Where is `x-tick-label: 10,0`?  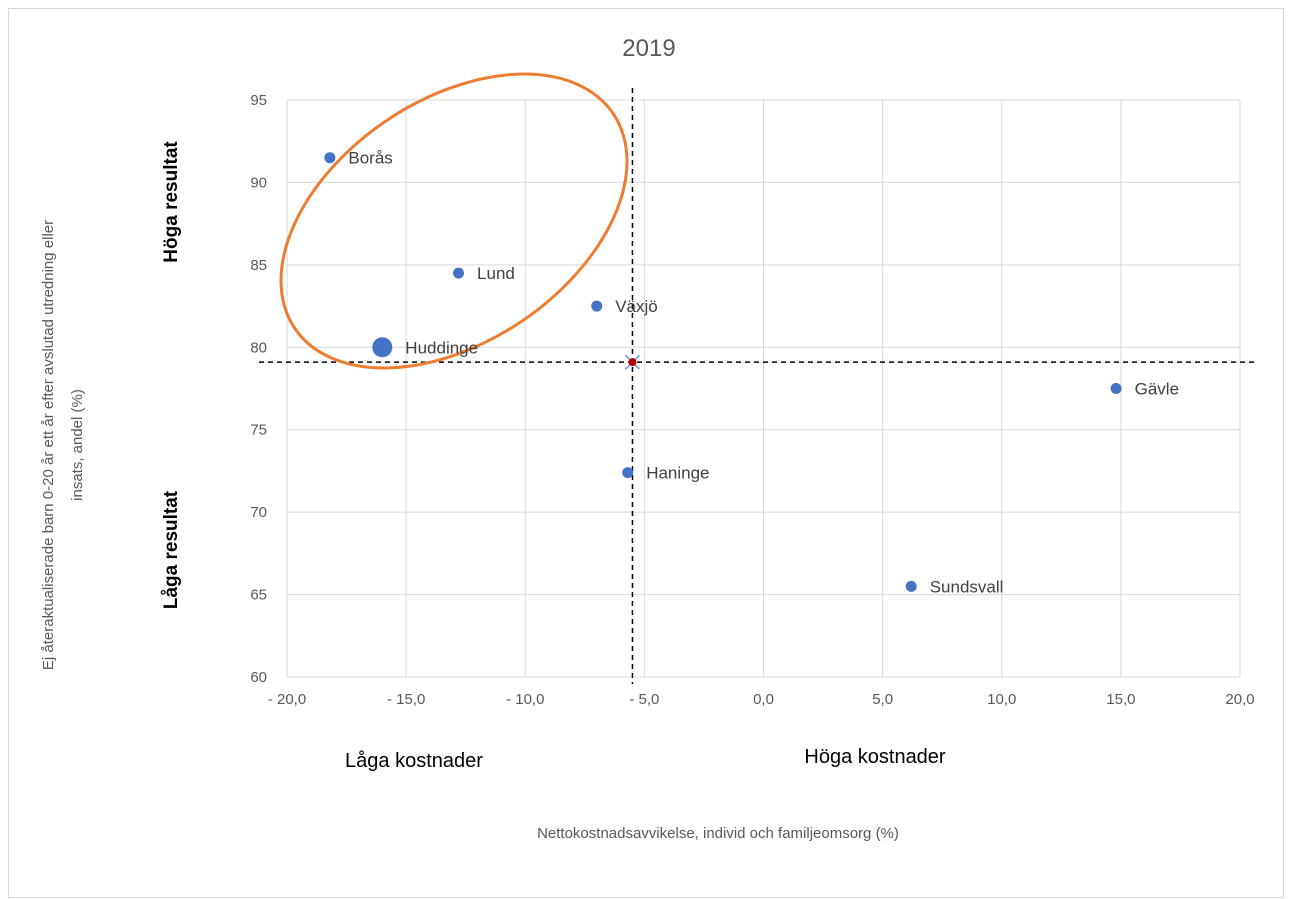
x-tick-label: 10,0 is located at coordinates (1001, 699).